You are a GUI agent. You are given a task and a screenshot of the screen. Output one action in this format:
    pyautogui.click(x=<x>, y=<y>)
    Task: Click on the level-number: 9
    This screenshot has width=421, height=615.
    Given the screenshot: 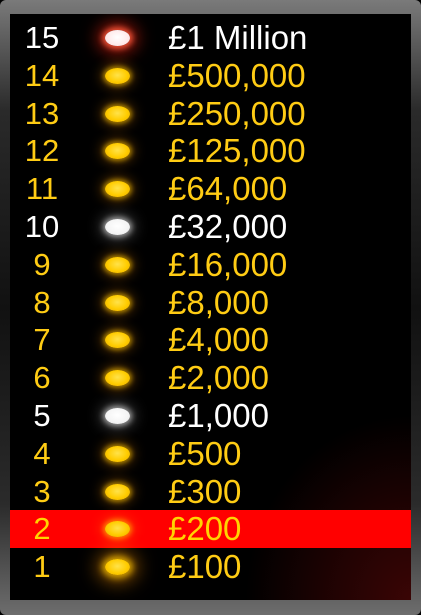 What is the action you would take?
    pyautogui.click(x=42, y=264)
    